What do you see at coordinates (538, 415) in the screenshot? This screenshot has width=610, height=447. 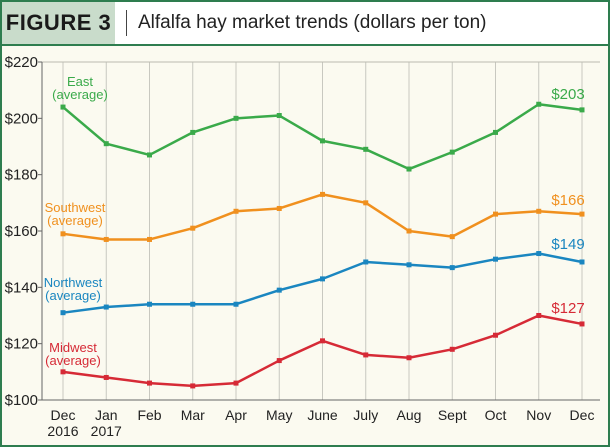 I see `x-tick-label: Nov` at bounding box center [538, 415].